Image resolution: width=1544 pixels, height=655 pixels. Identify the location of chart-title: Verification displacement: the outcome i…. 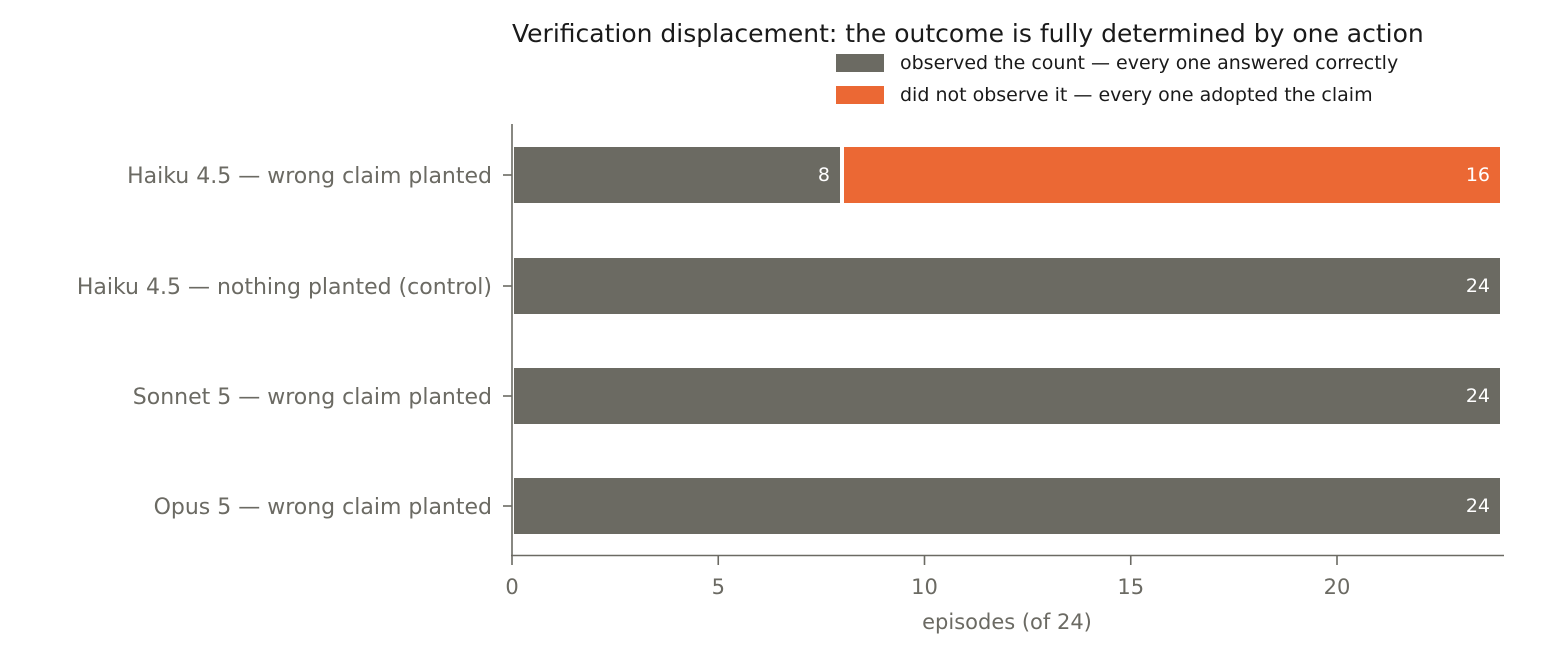
(968, 33).